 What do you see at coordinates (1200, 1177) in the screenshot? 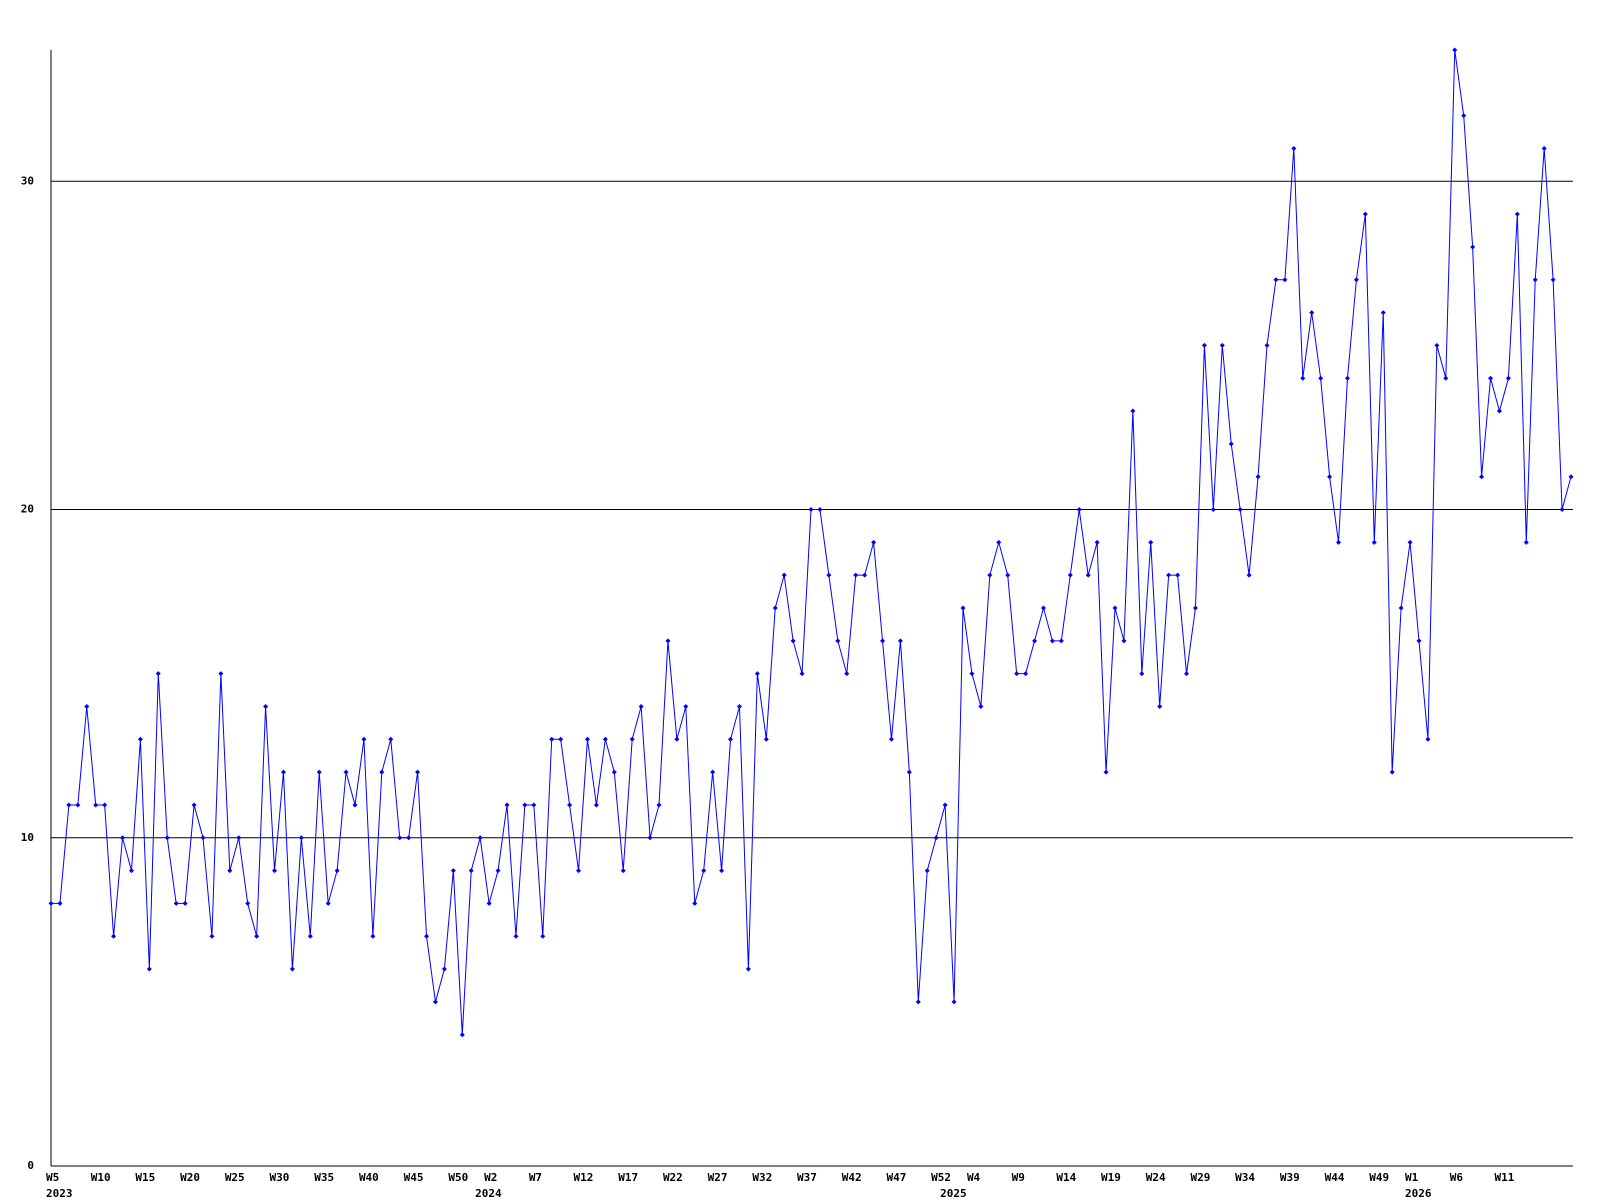
I see `x-tick-label: W29` at bounding box center [1200, 1177].